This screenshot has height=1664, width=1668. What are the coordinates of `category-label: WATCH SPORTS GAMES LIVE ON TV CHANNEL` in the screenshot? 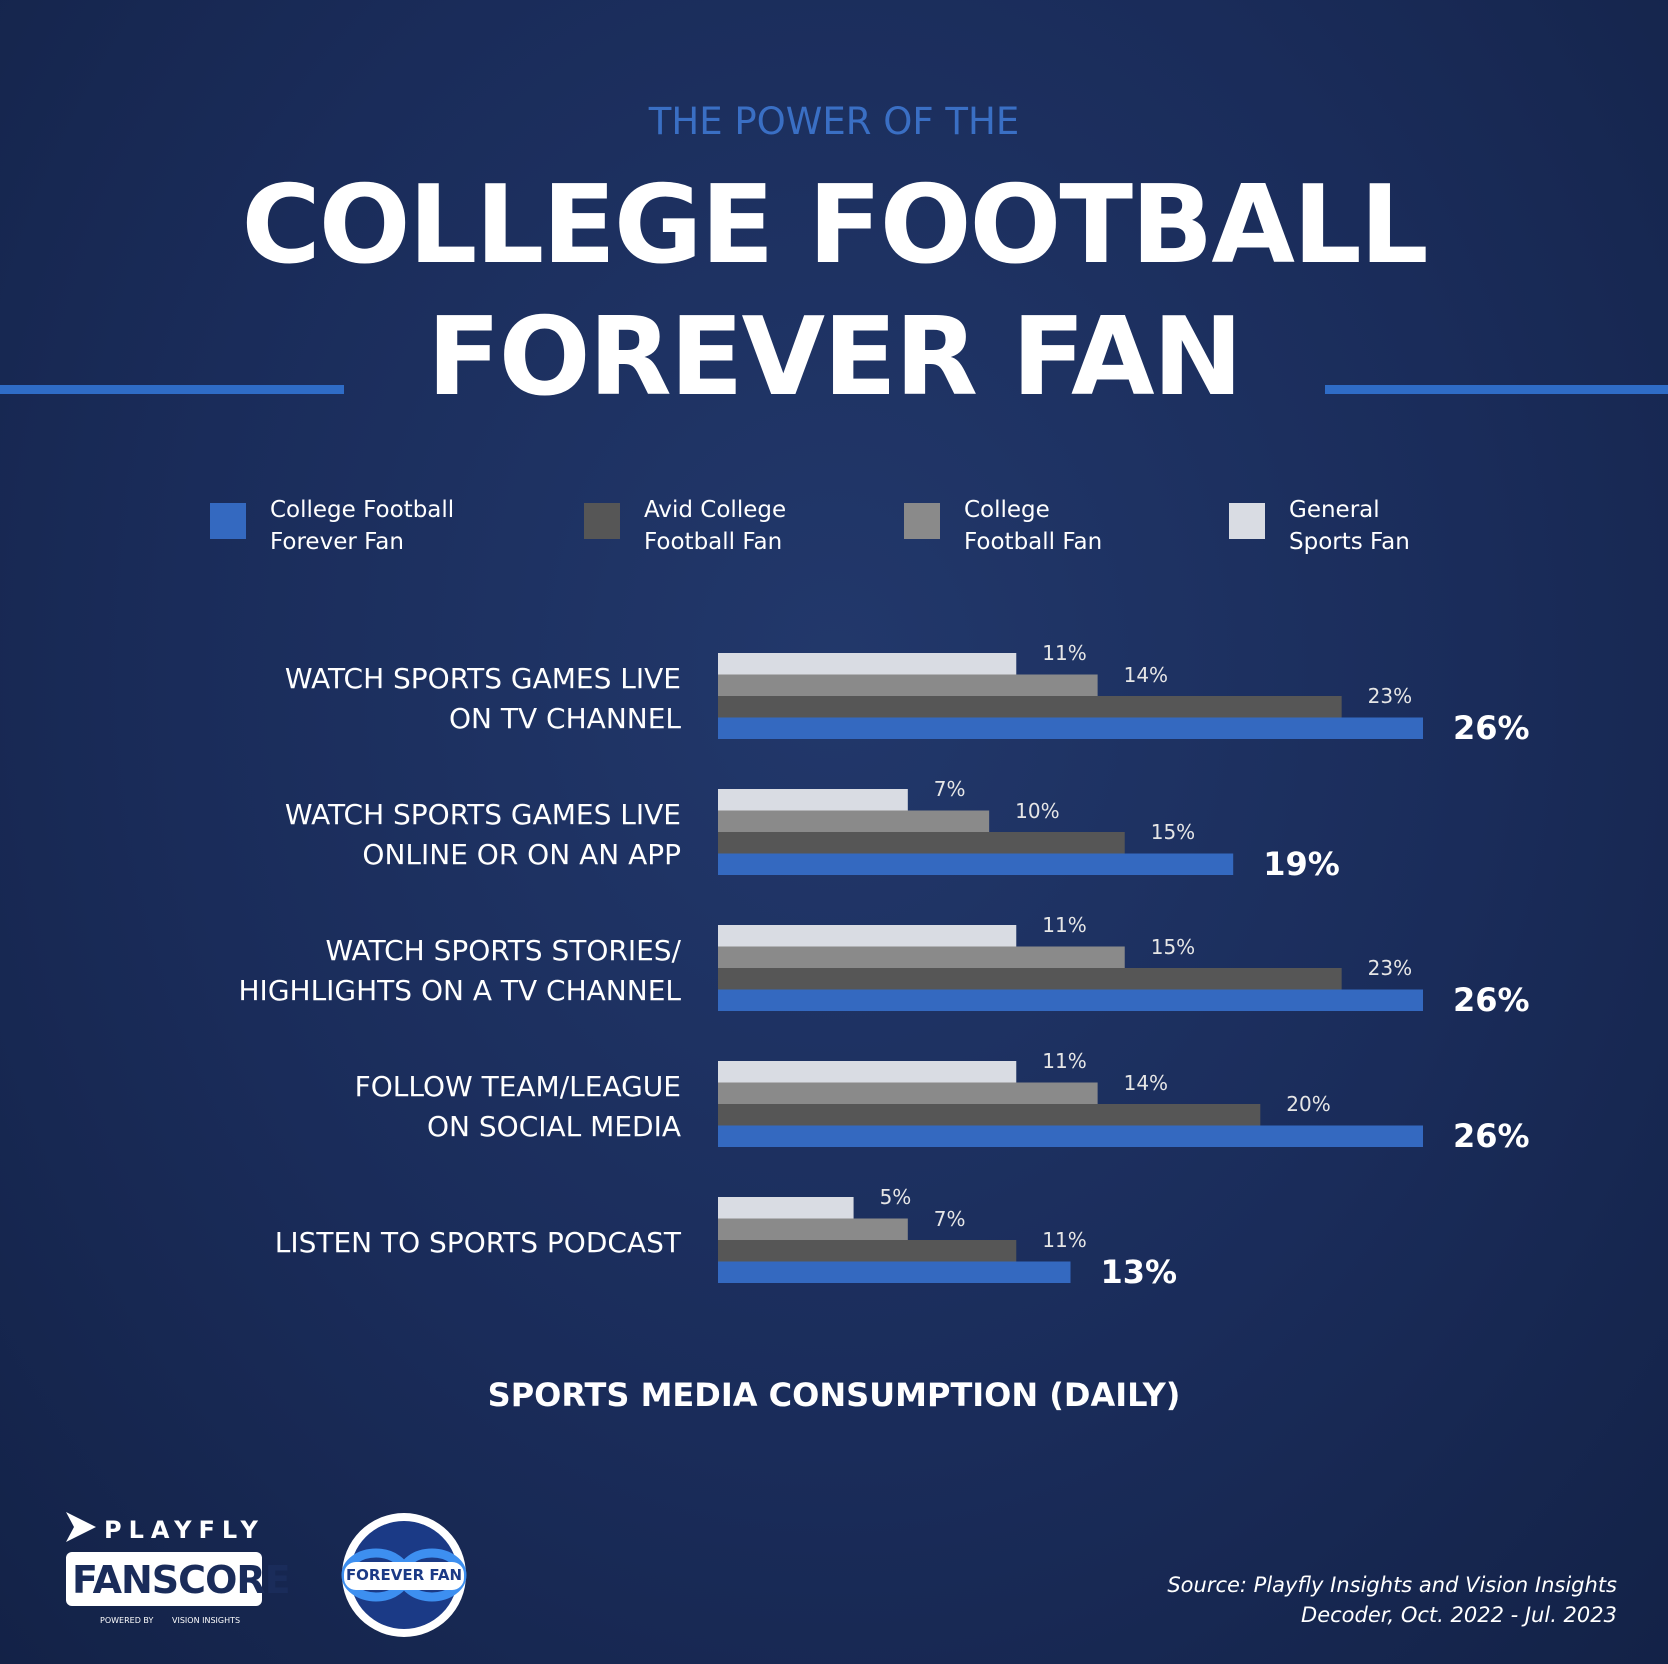 It's located at (482, 698).